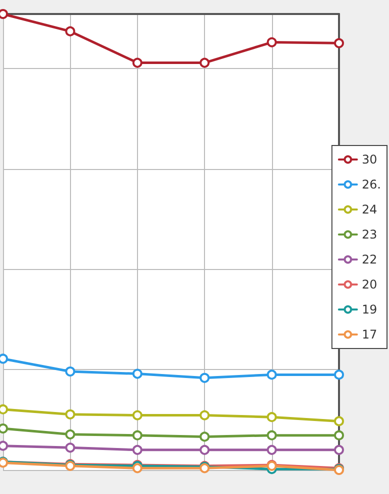 The width and height of the screenshot is (389, 494). Describe the element at coordinates (372, 185) in the screenshot. I see `legend-label: 26.` at that location.